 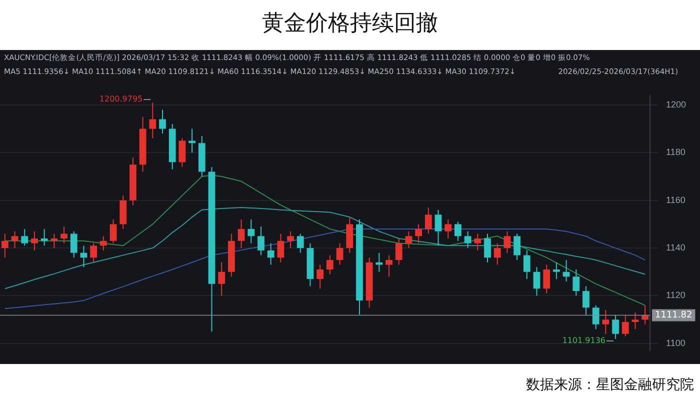 What do you see at coordinates (676, 247) in the screenshot?
I see `y-tick-label: 1140` at bounding box center [676, 247].